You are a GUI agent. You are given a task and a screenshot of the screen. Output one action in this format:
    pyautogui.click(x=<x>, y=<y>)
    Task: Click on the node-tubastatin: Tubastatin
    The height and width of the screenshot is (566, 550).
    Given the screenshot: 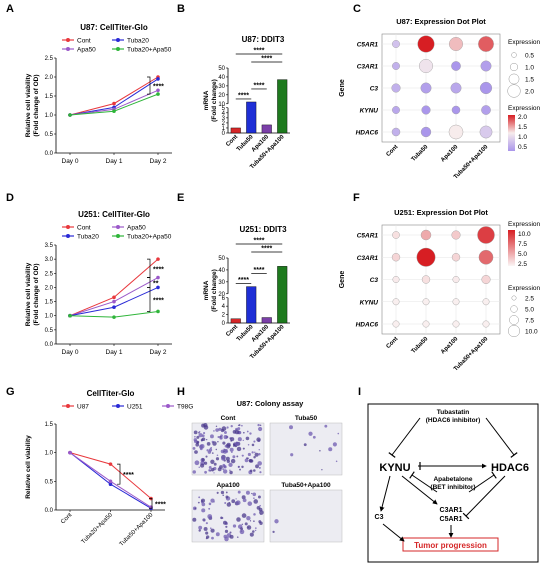 What is the action you would take?
    pyautogui.click(x=453, y=412)
    